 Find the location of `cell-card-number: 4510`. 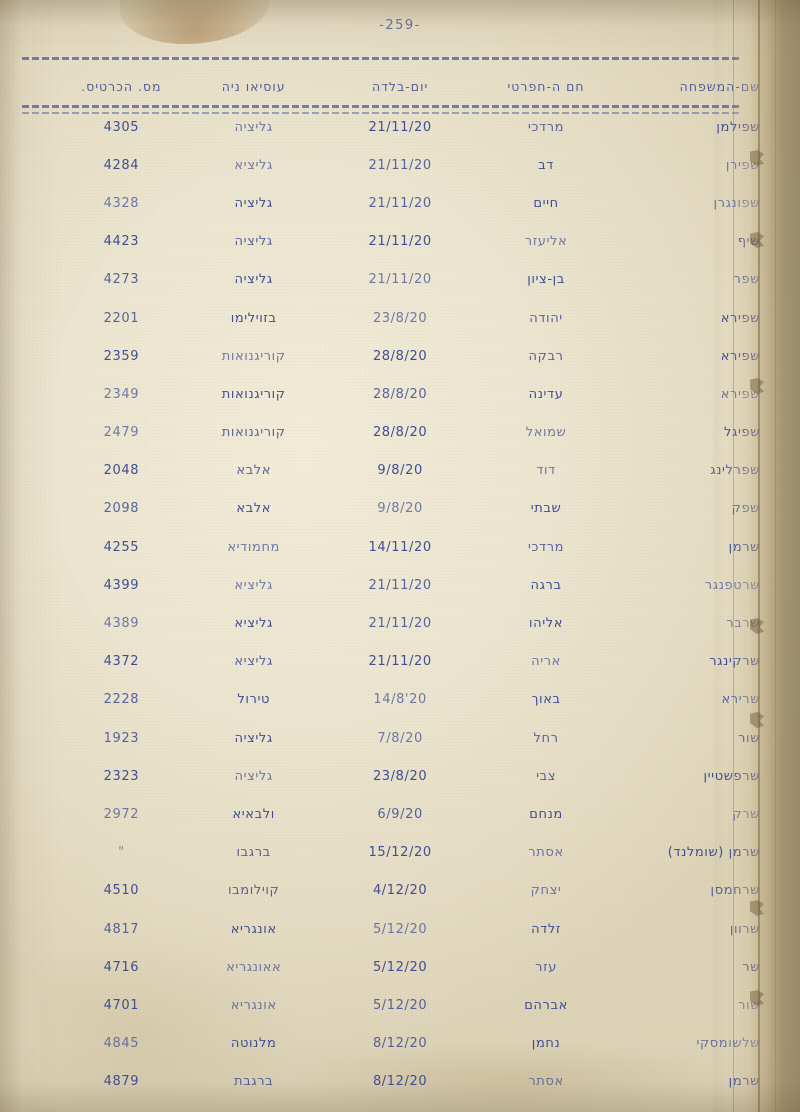

cell-card-number: 4510 is located at coordinates (121, 891).